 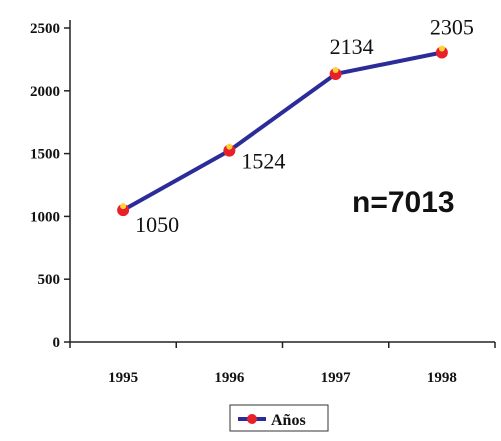 I want to click on y-tick-label: 500, so click(x=49, y=280).